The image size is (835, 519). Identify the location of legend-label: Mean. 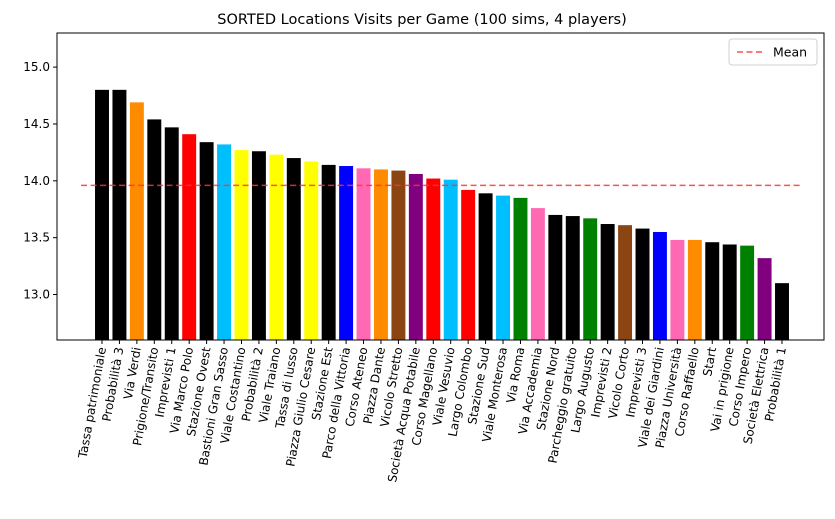
(790, 52).